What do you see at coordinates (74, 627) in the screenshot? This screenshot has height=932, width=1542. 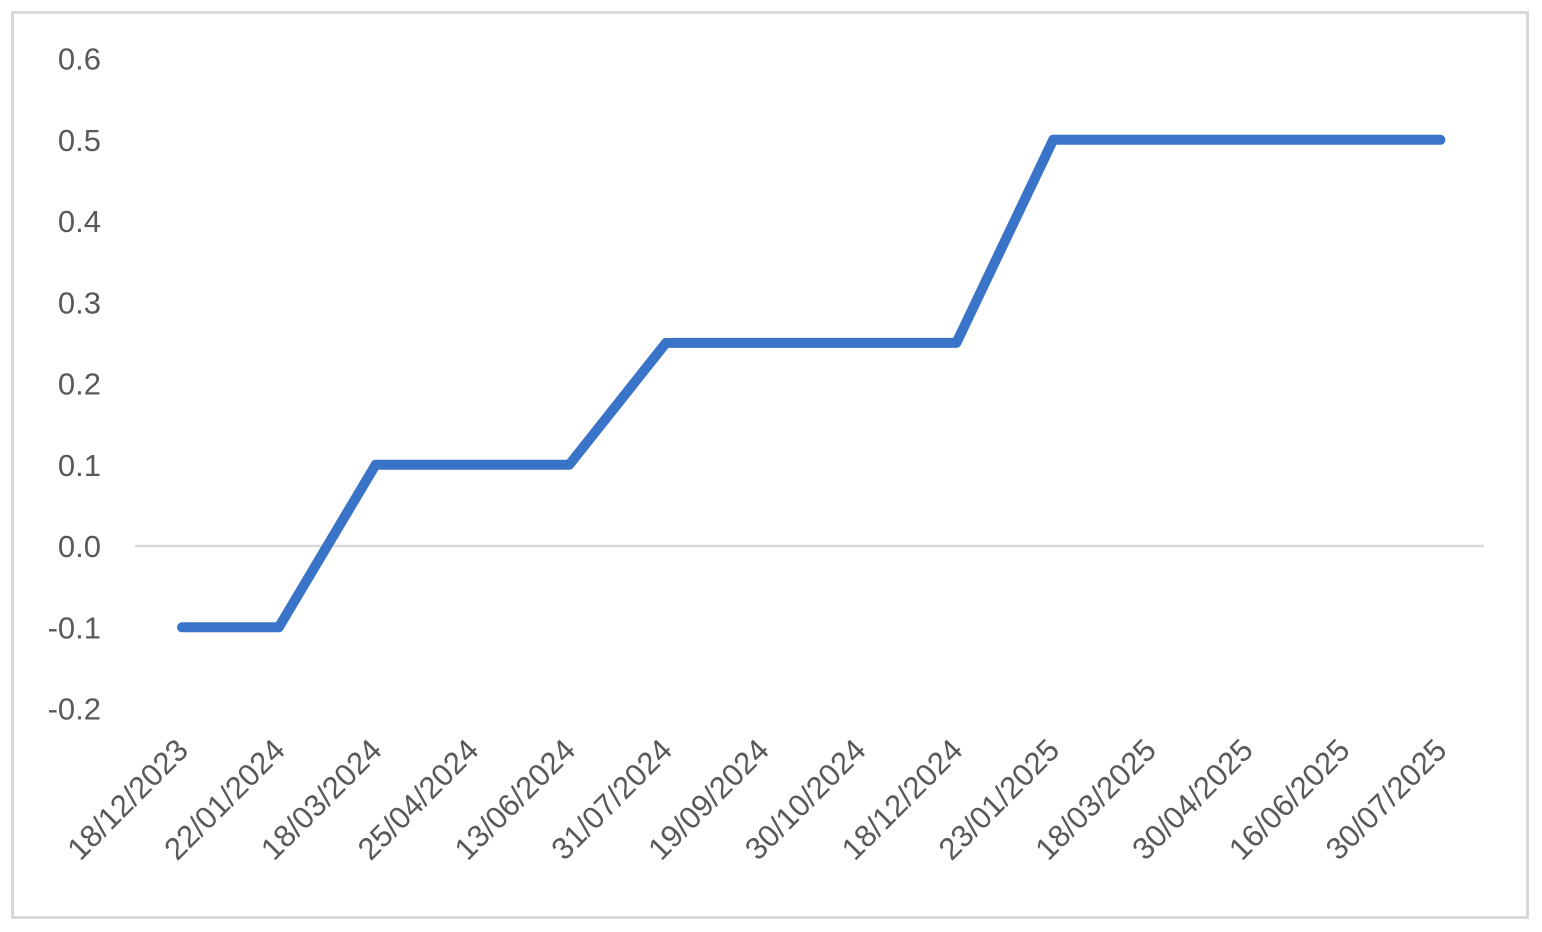 I see `y-tick-label: -0.1` at bounding box center [74, 627].